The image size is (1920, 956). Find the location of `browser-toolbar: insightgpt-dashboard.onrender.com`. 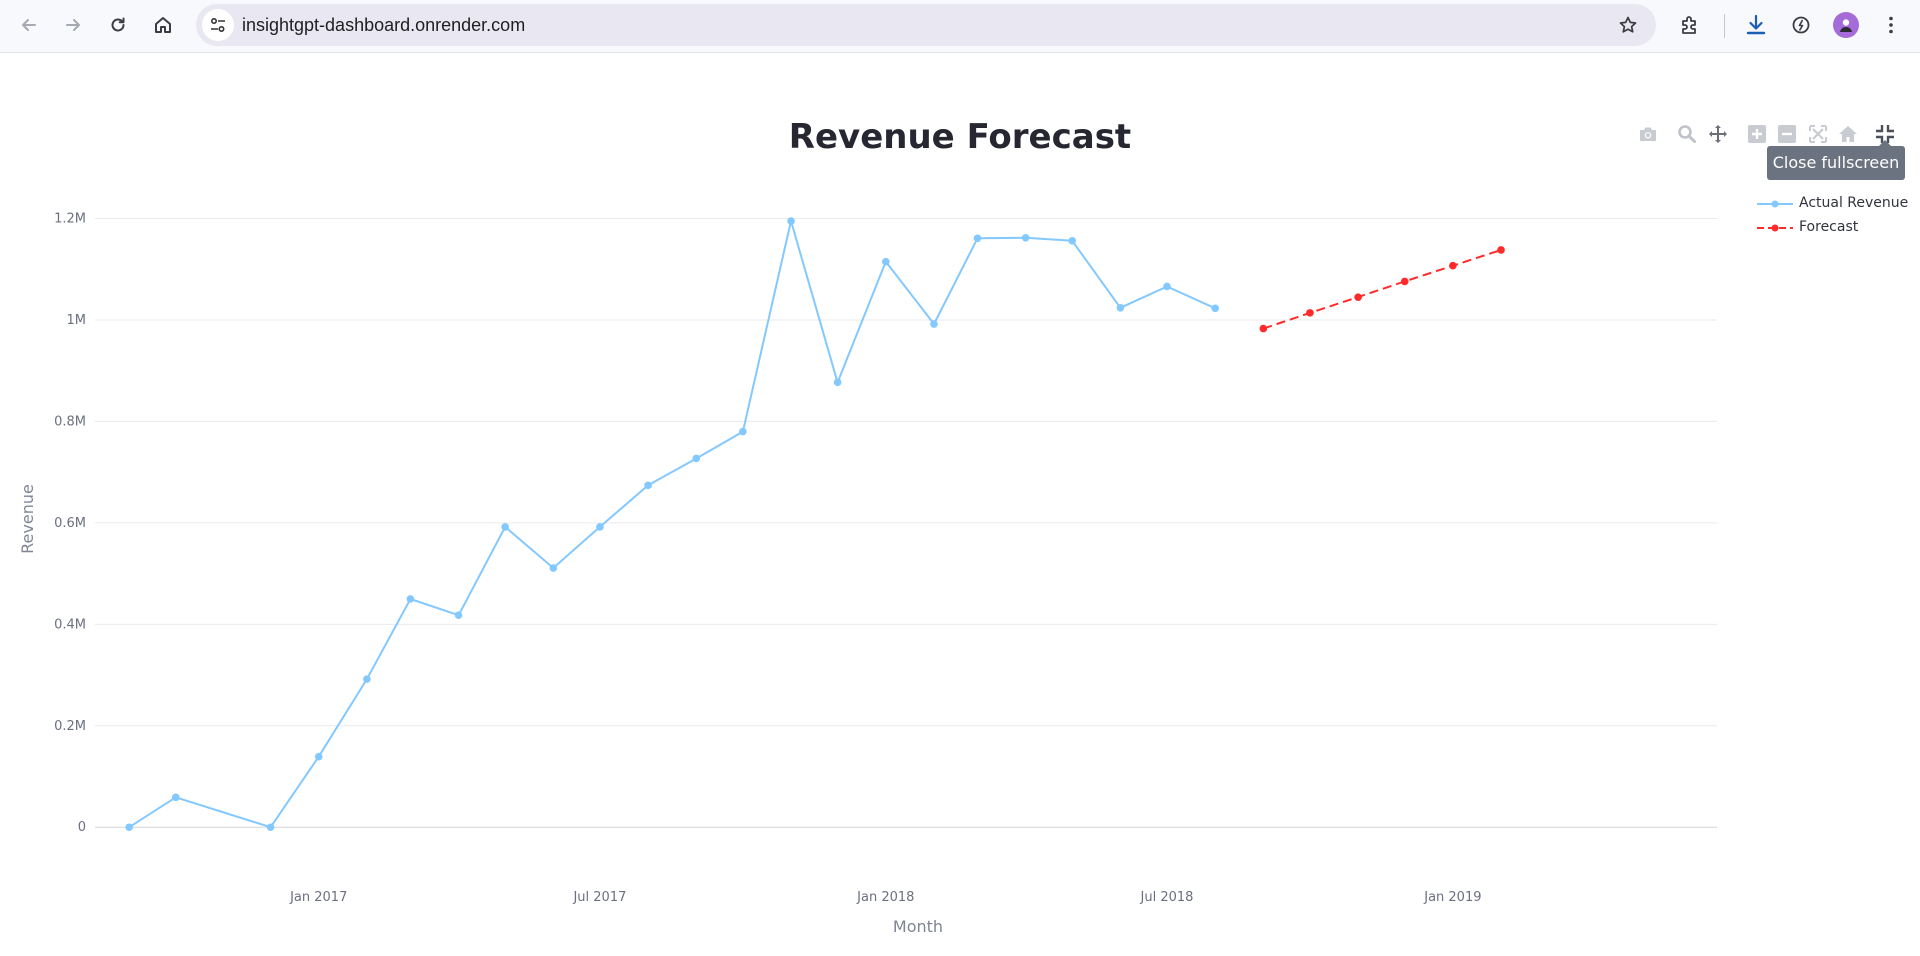

browser-toolbar: insightgpt-dashboard.onrender.com is located at coordinates (960, 26).